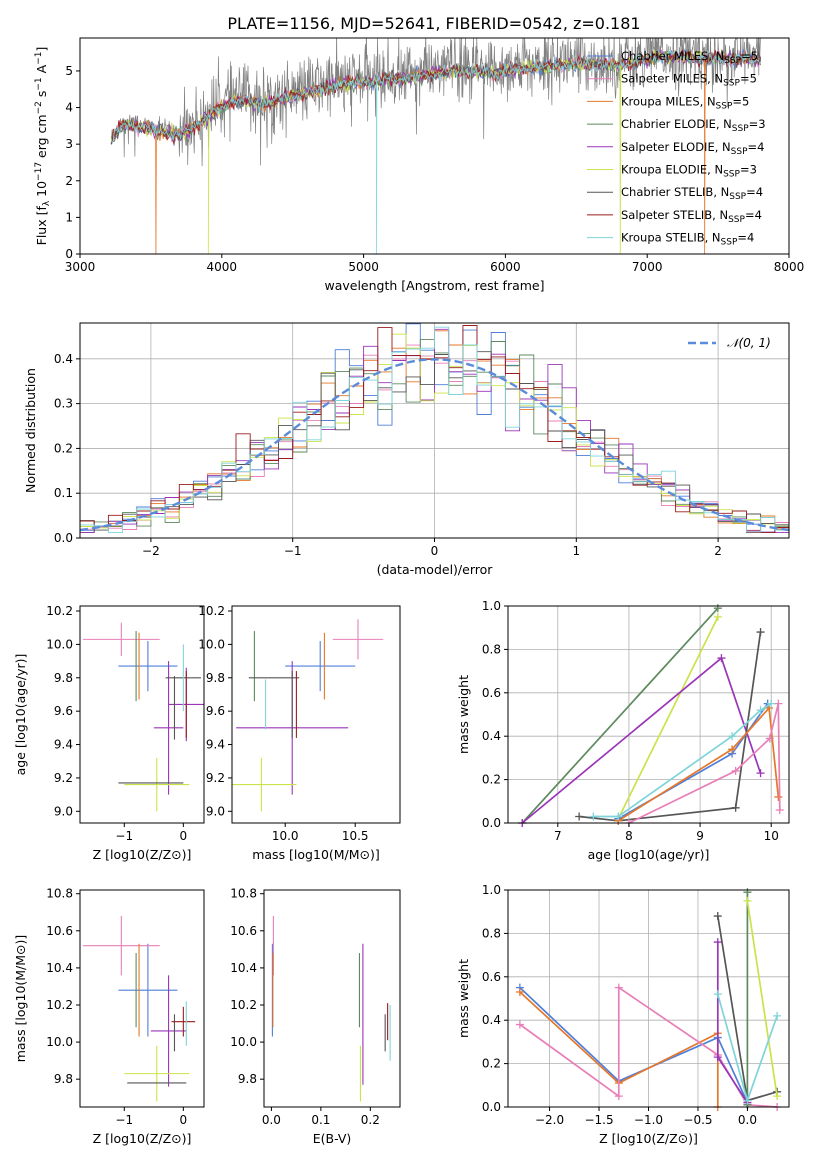  I want to click on x-tick-label: 7, so click(558, 836).